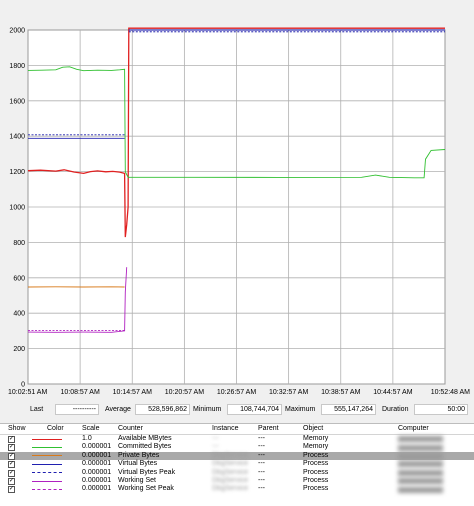 This screenshot has height=506, width=474. I want to click on y-axis-ticks: 0 200 400 600 800 1000 1200 1400 1600 1800 2000, so click(17, 208).